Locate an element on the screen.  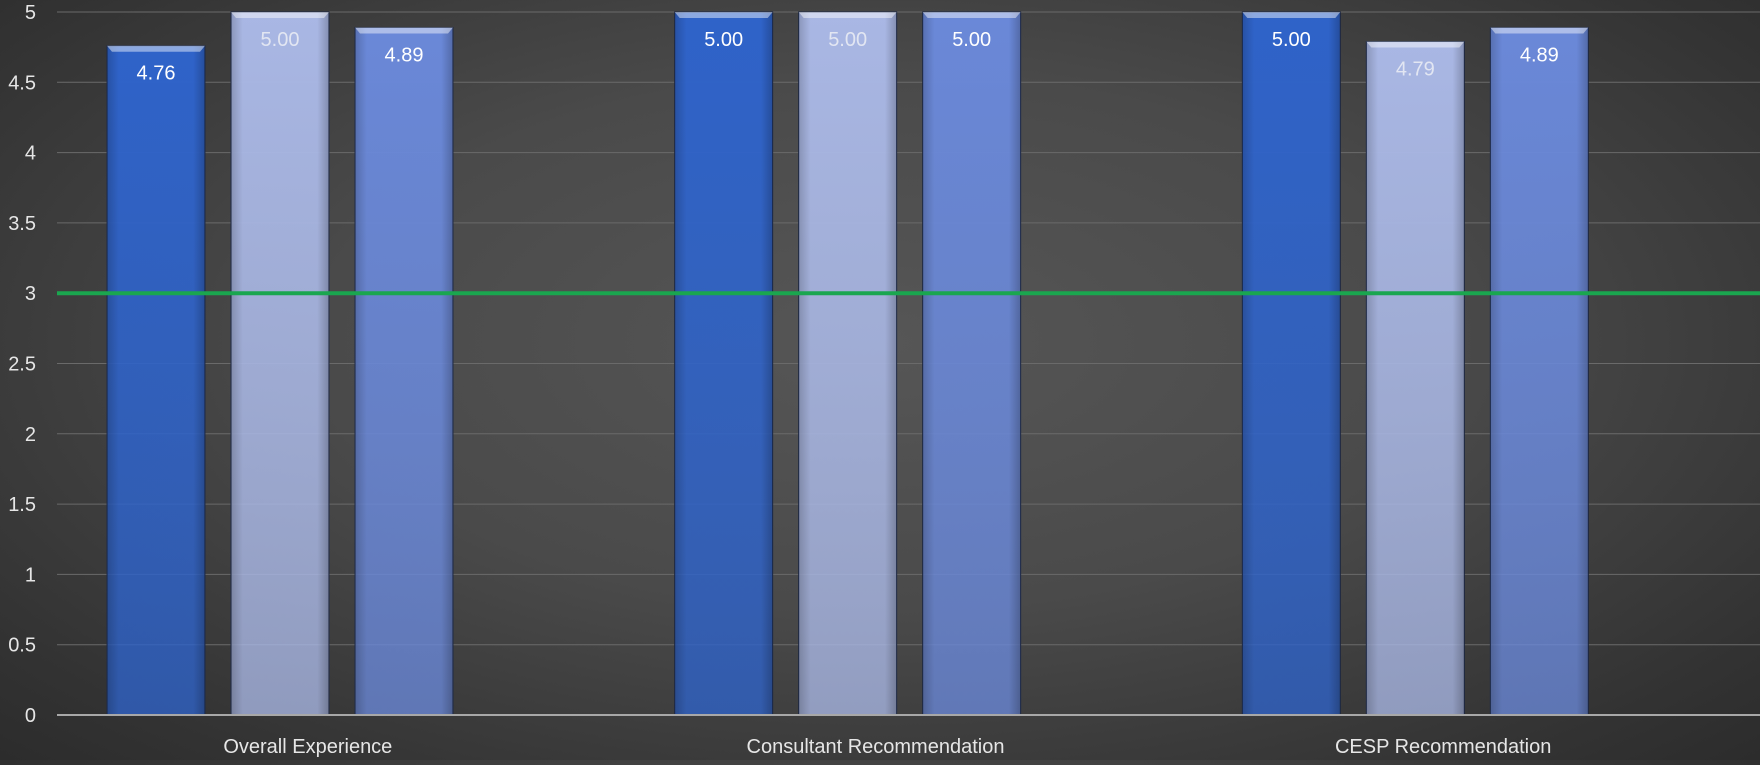
y-tick-label: 2 is located at coordinates (30, 435).